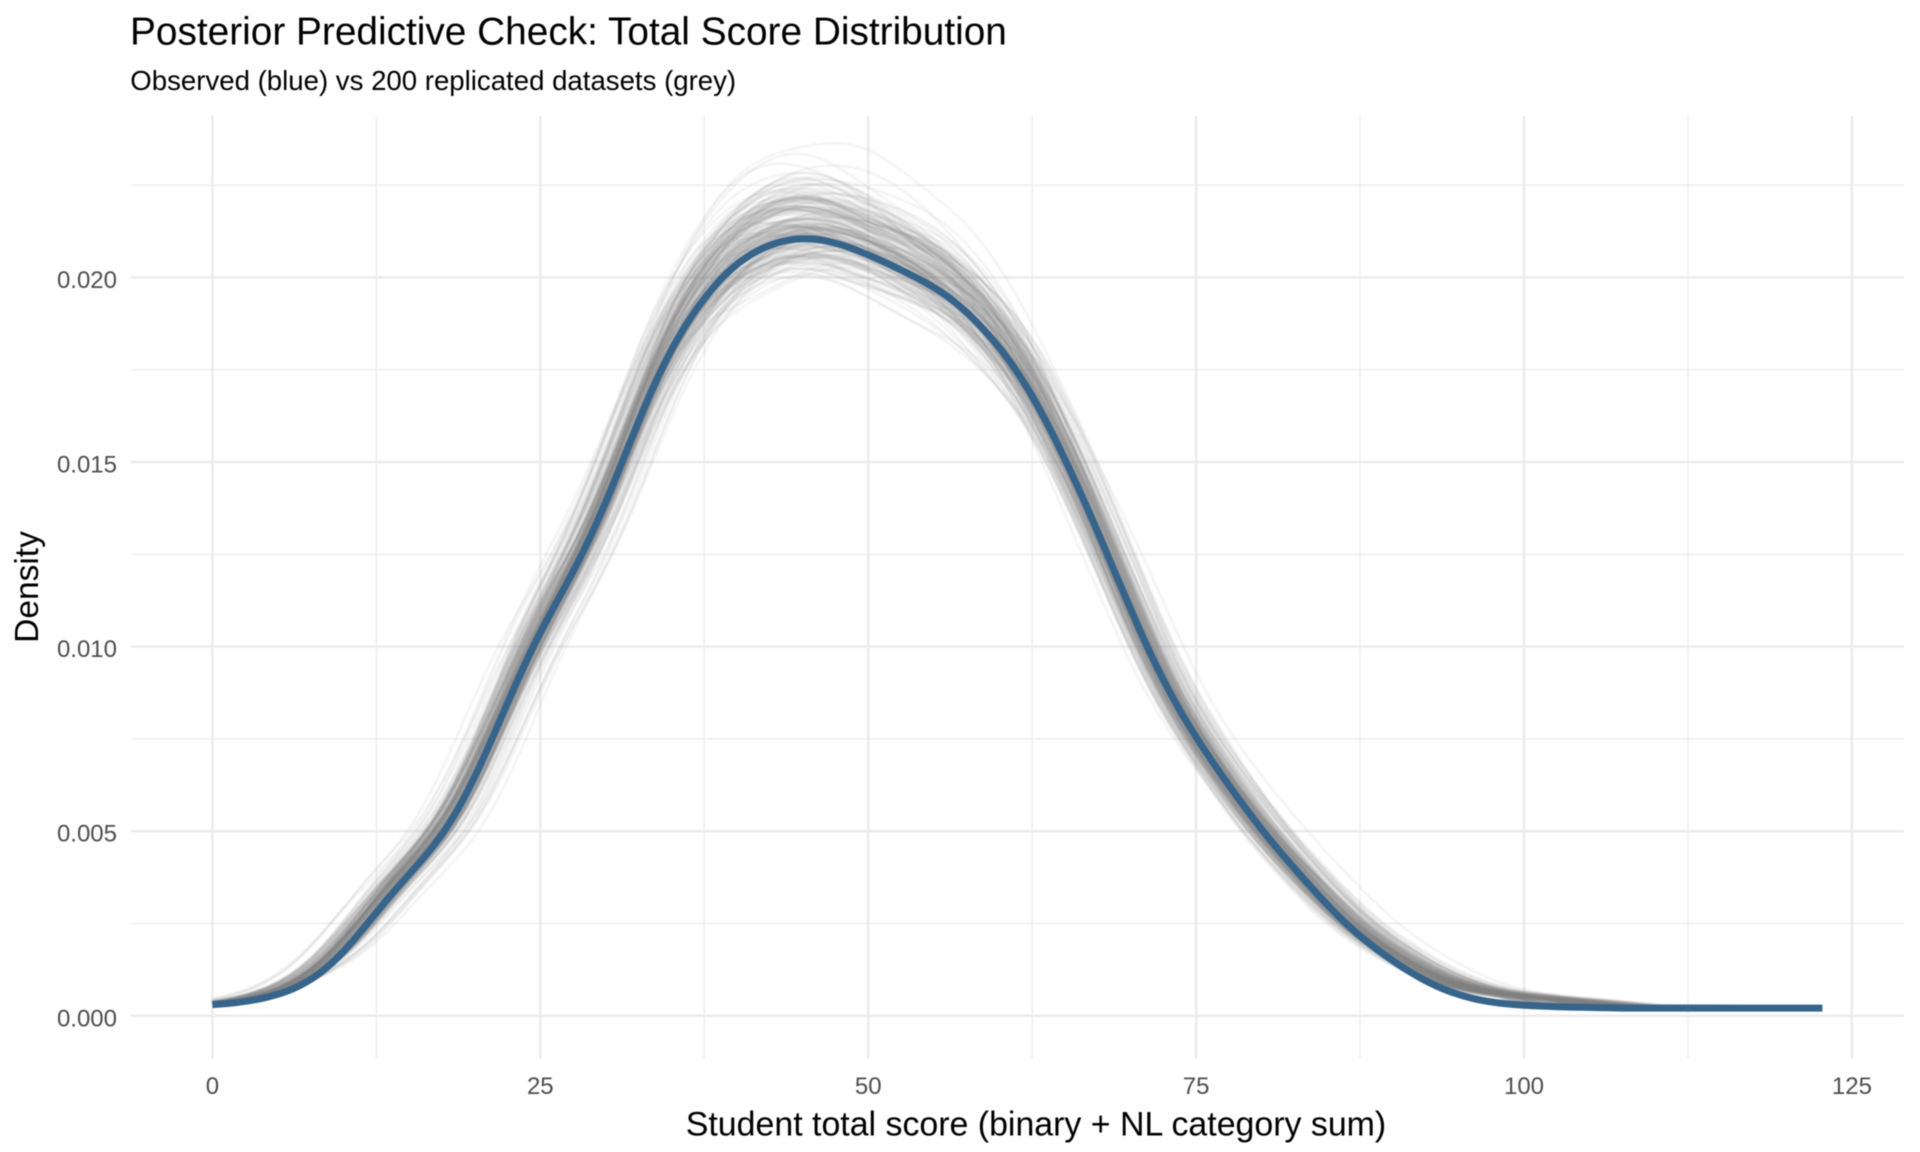 The width and height of the screenshot is (1920, 1152). I want to click on svg-text: 75, so click(1196, 1086).